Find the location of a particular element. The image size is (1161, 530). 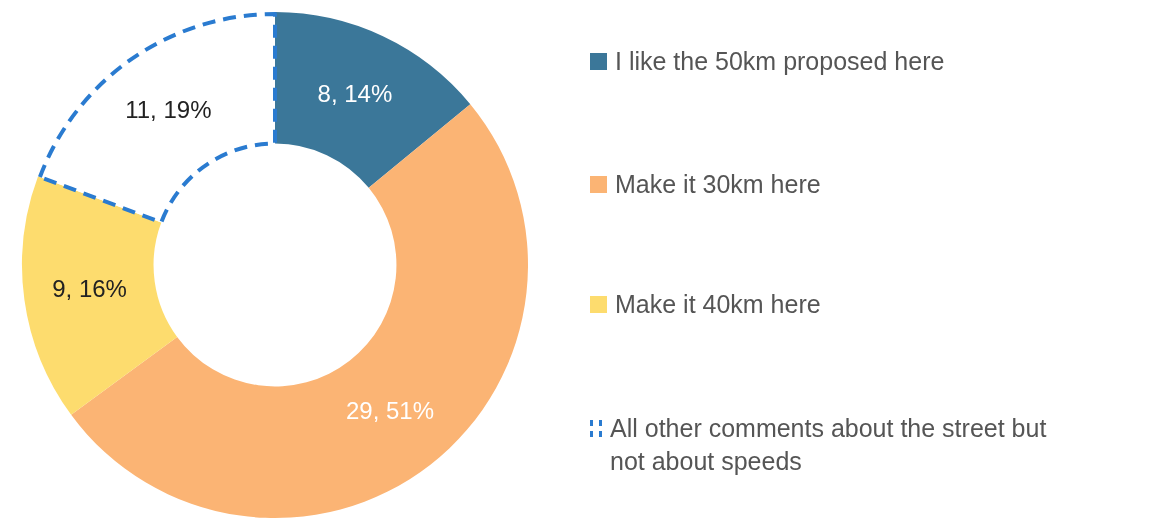

legend-label: Make it 40km here is located at coordinates (718, 304).